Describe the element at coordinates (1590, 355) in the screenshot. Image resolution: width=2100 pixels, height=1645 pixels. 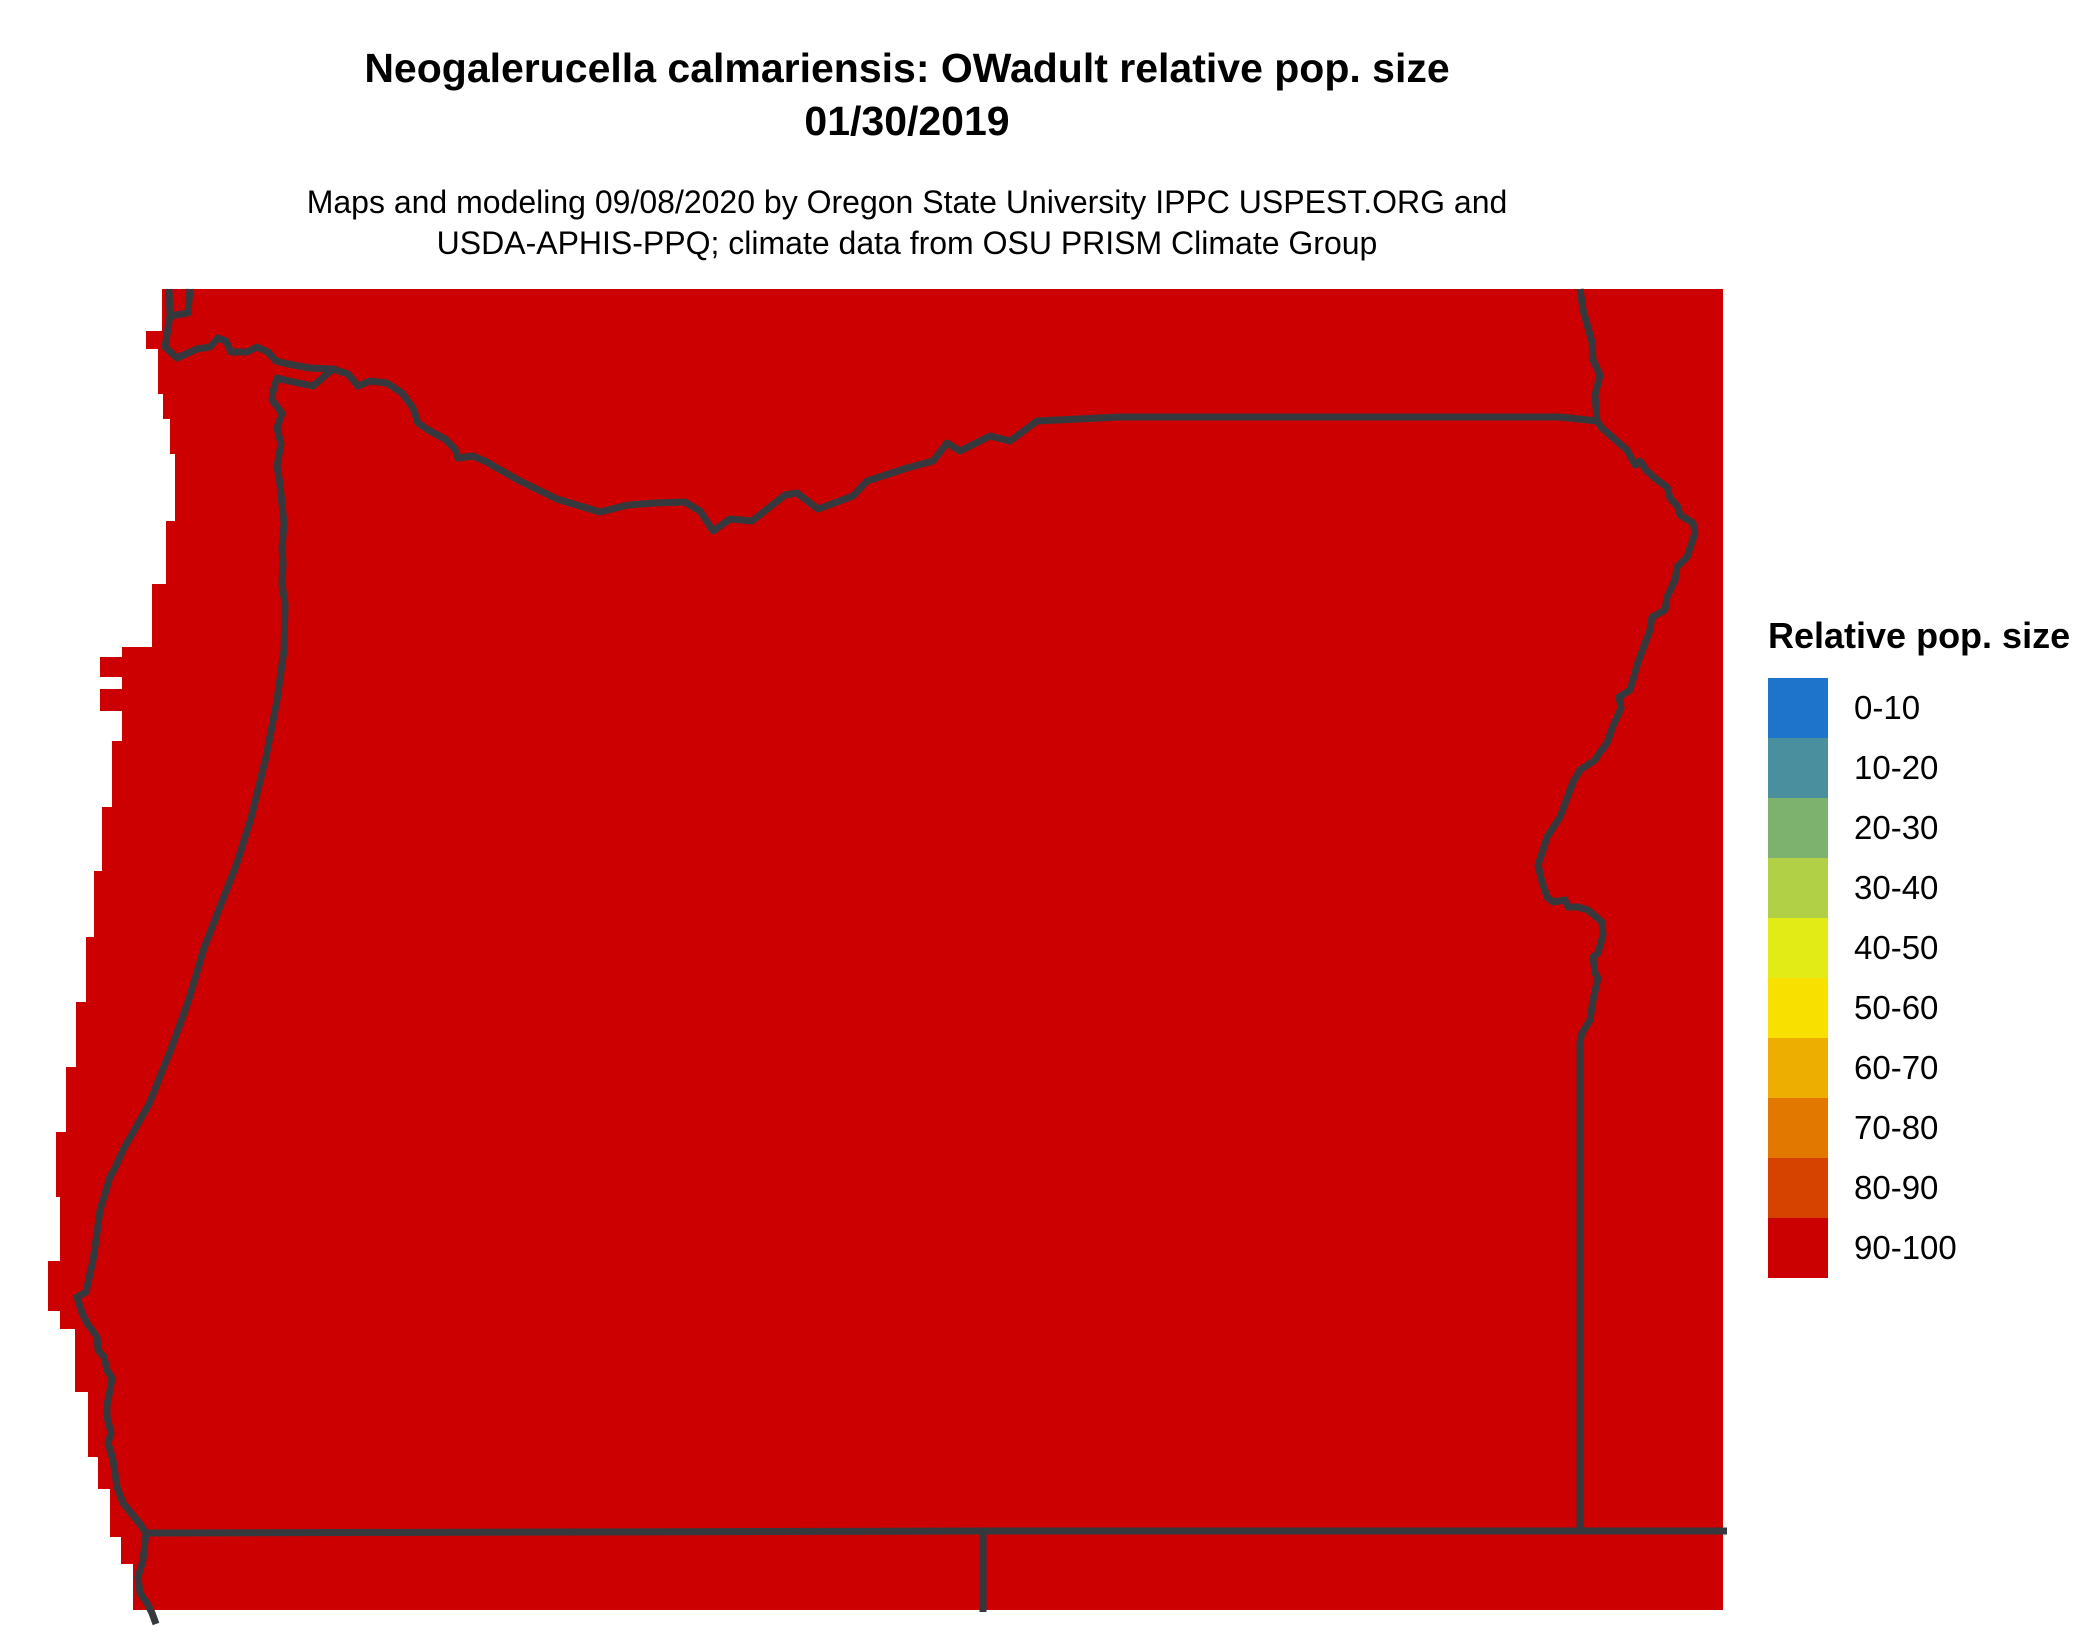
I see `washington-idaho-border` at that location.